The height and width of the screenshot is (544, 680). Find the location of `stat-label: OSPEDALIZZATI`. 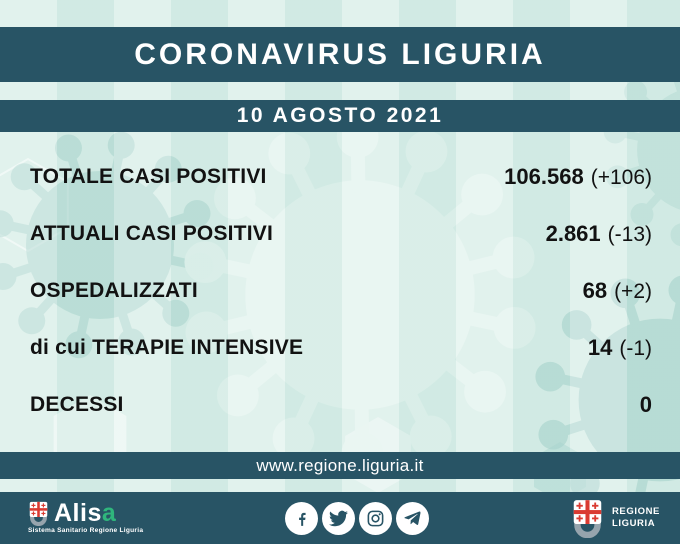

stat-label: OSPEDALIZZATI is located at coordinates (114, 290).